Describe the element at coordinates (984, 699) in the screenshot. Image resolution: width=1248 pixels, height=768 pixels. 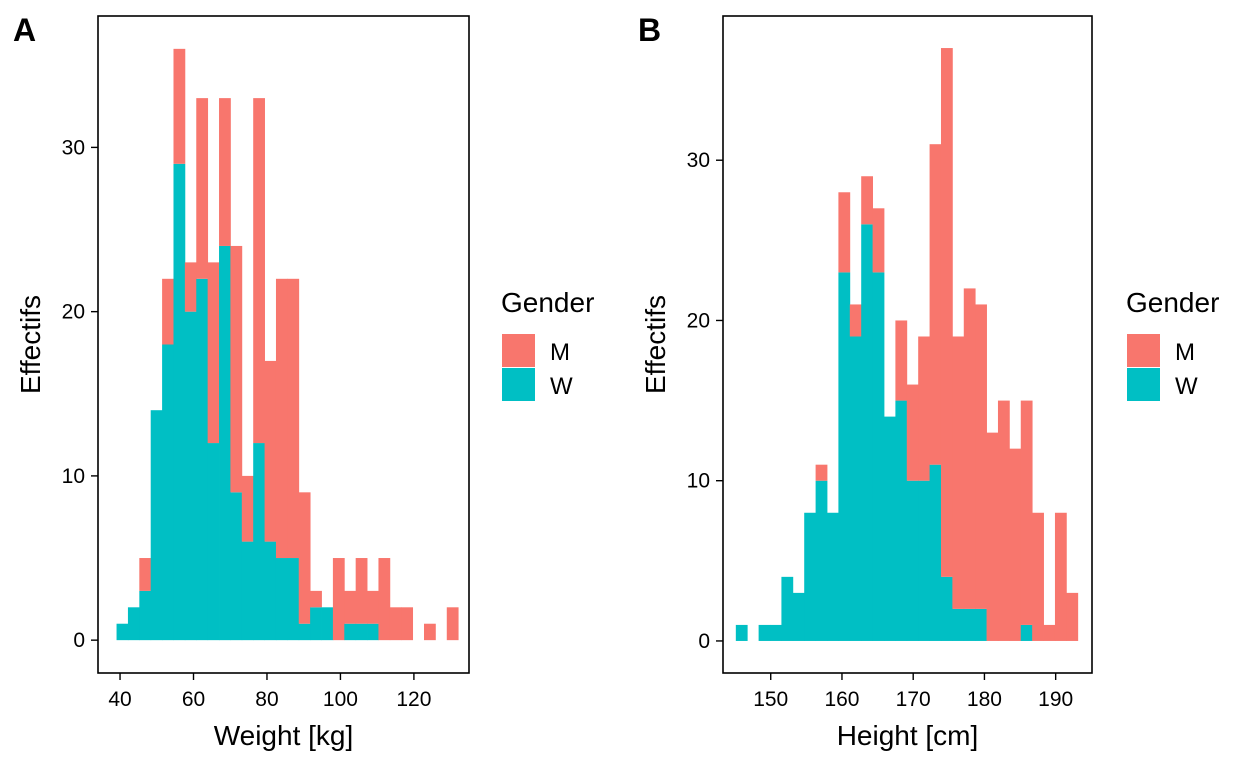
I see `x-tick-label: 180` at that location.